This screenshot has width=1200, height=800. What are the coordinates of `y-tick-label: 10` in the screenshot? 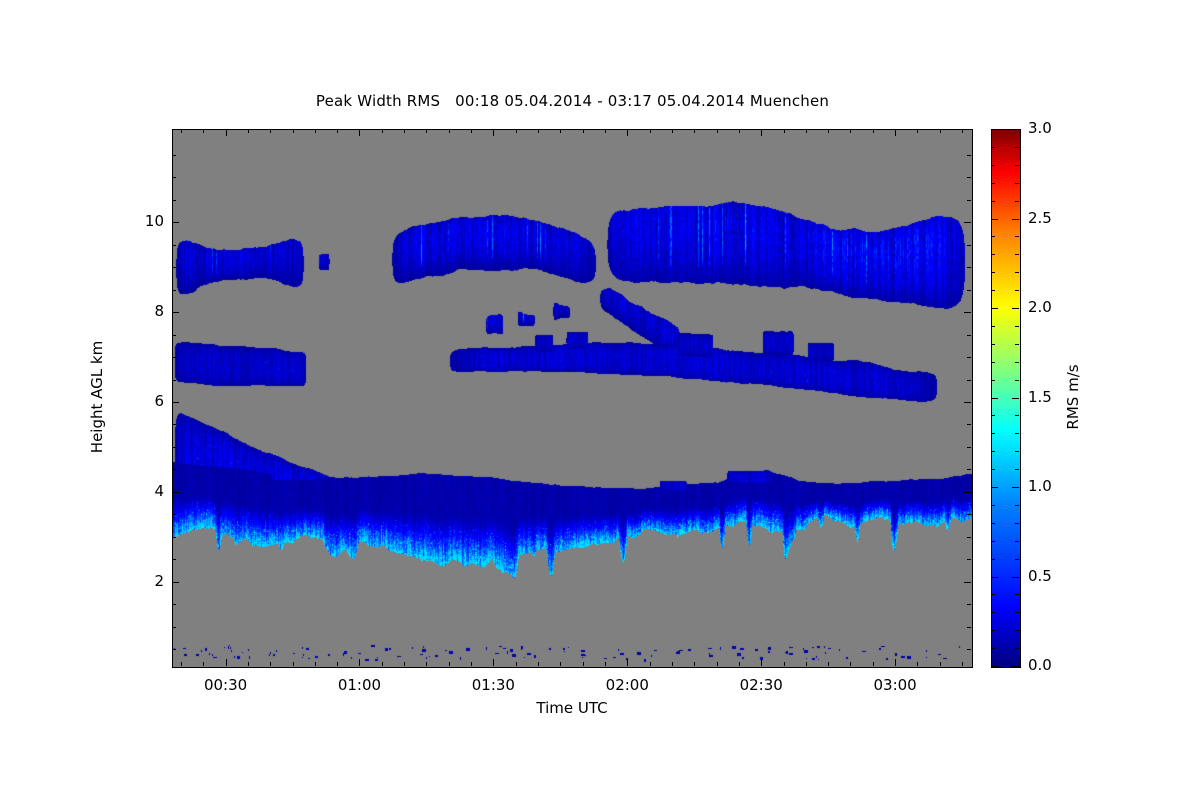 It's located at (154, 221).